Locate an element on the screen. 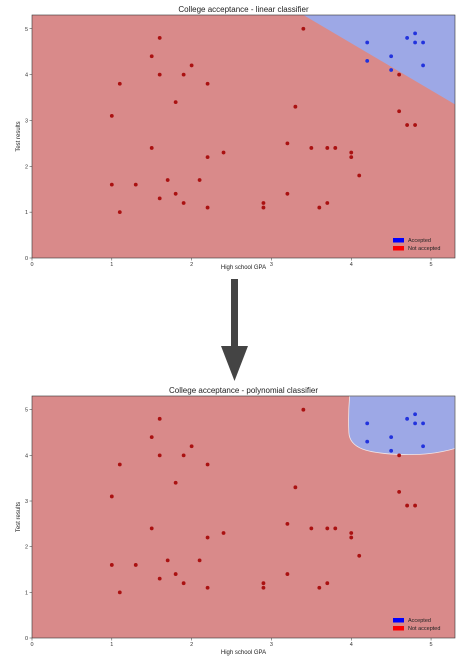  x-tick-label: 1 is located at coordinates (111, 645).